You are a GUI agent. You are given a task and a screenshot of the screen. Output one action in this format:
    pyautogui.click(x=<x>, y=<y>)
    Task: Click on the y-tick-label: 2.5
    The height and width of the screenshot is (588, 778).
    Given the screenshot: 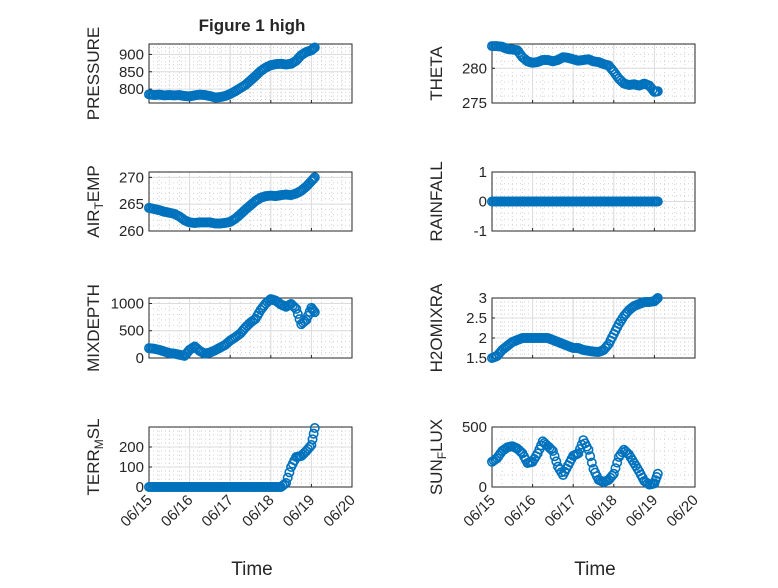 What is the action you would take?
    pyautogui.click(x=476, y=318)
    